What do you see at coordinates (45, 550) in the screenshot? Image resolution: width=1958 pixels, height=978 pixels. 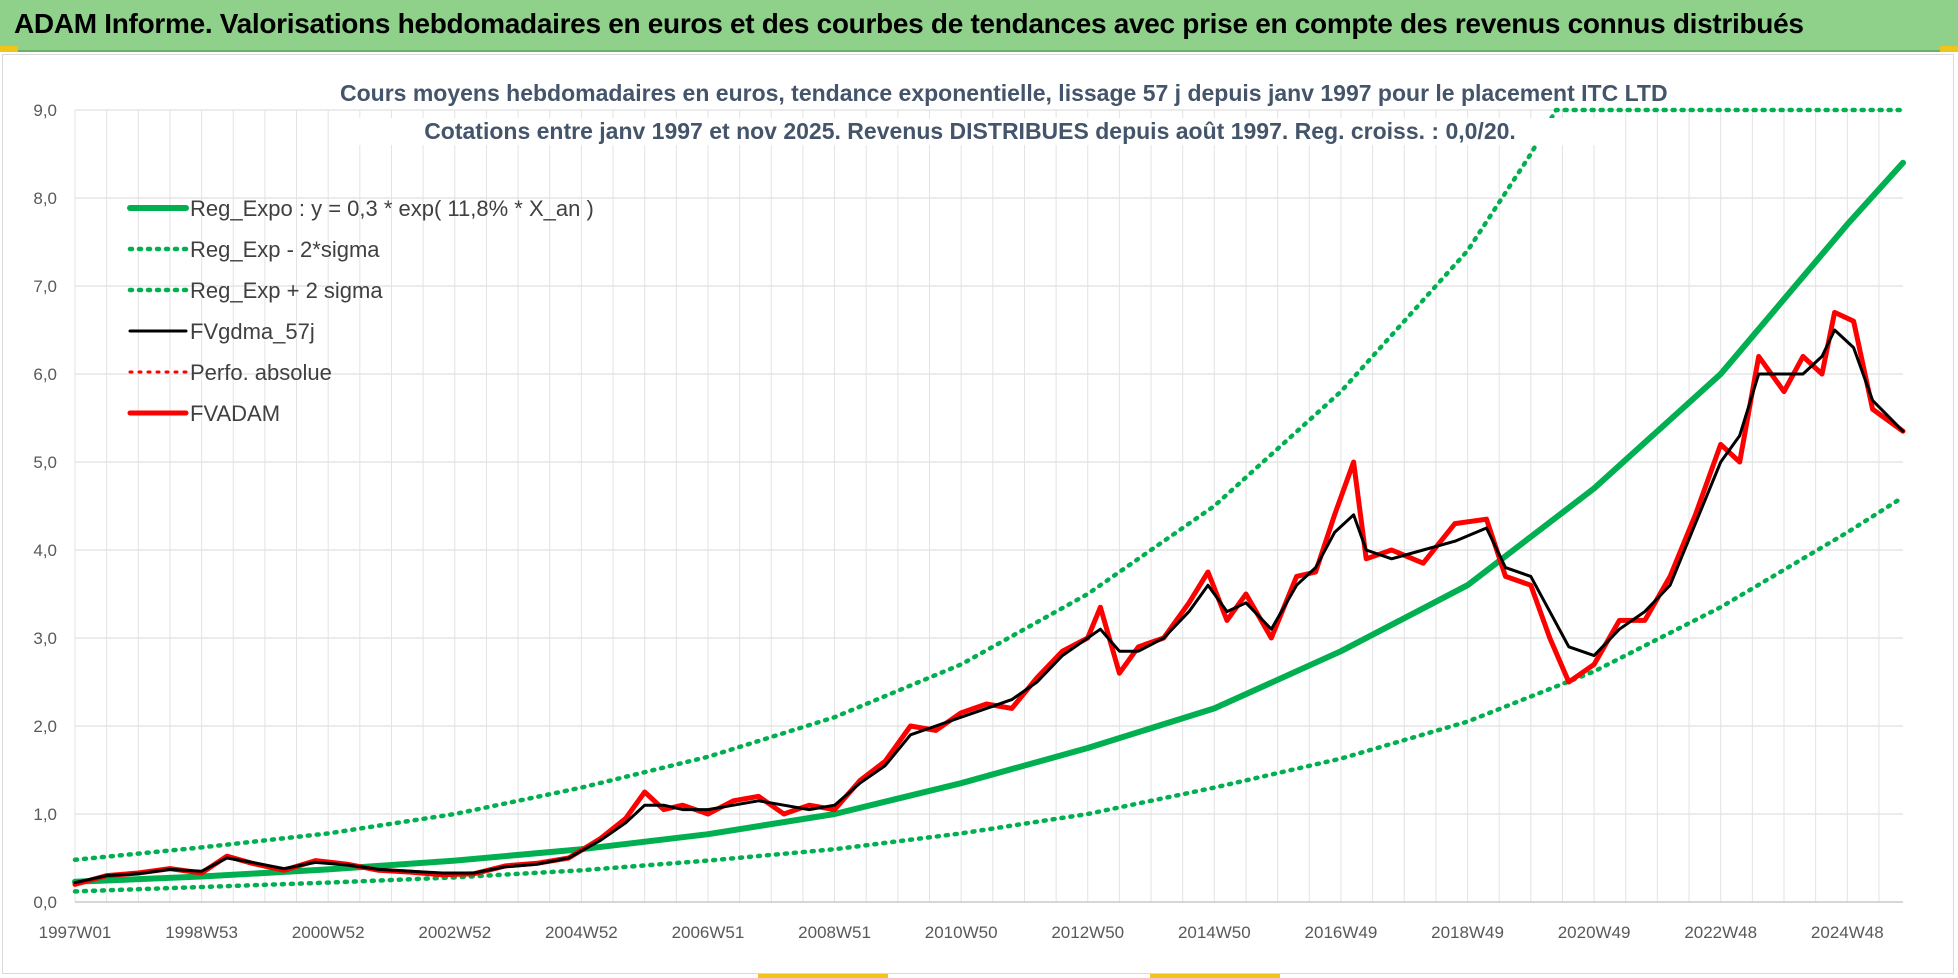 I see `y-tick-label: 4,0` at bounding box center [45, 550].